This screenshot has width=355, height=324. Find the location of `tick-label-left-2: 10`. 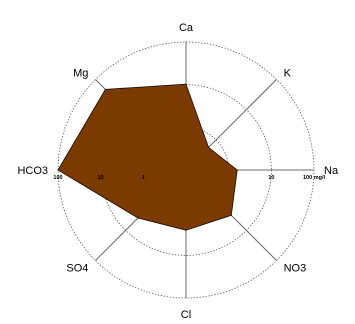

tick-label-left-2: 10 is located at coordinates (101, 178).